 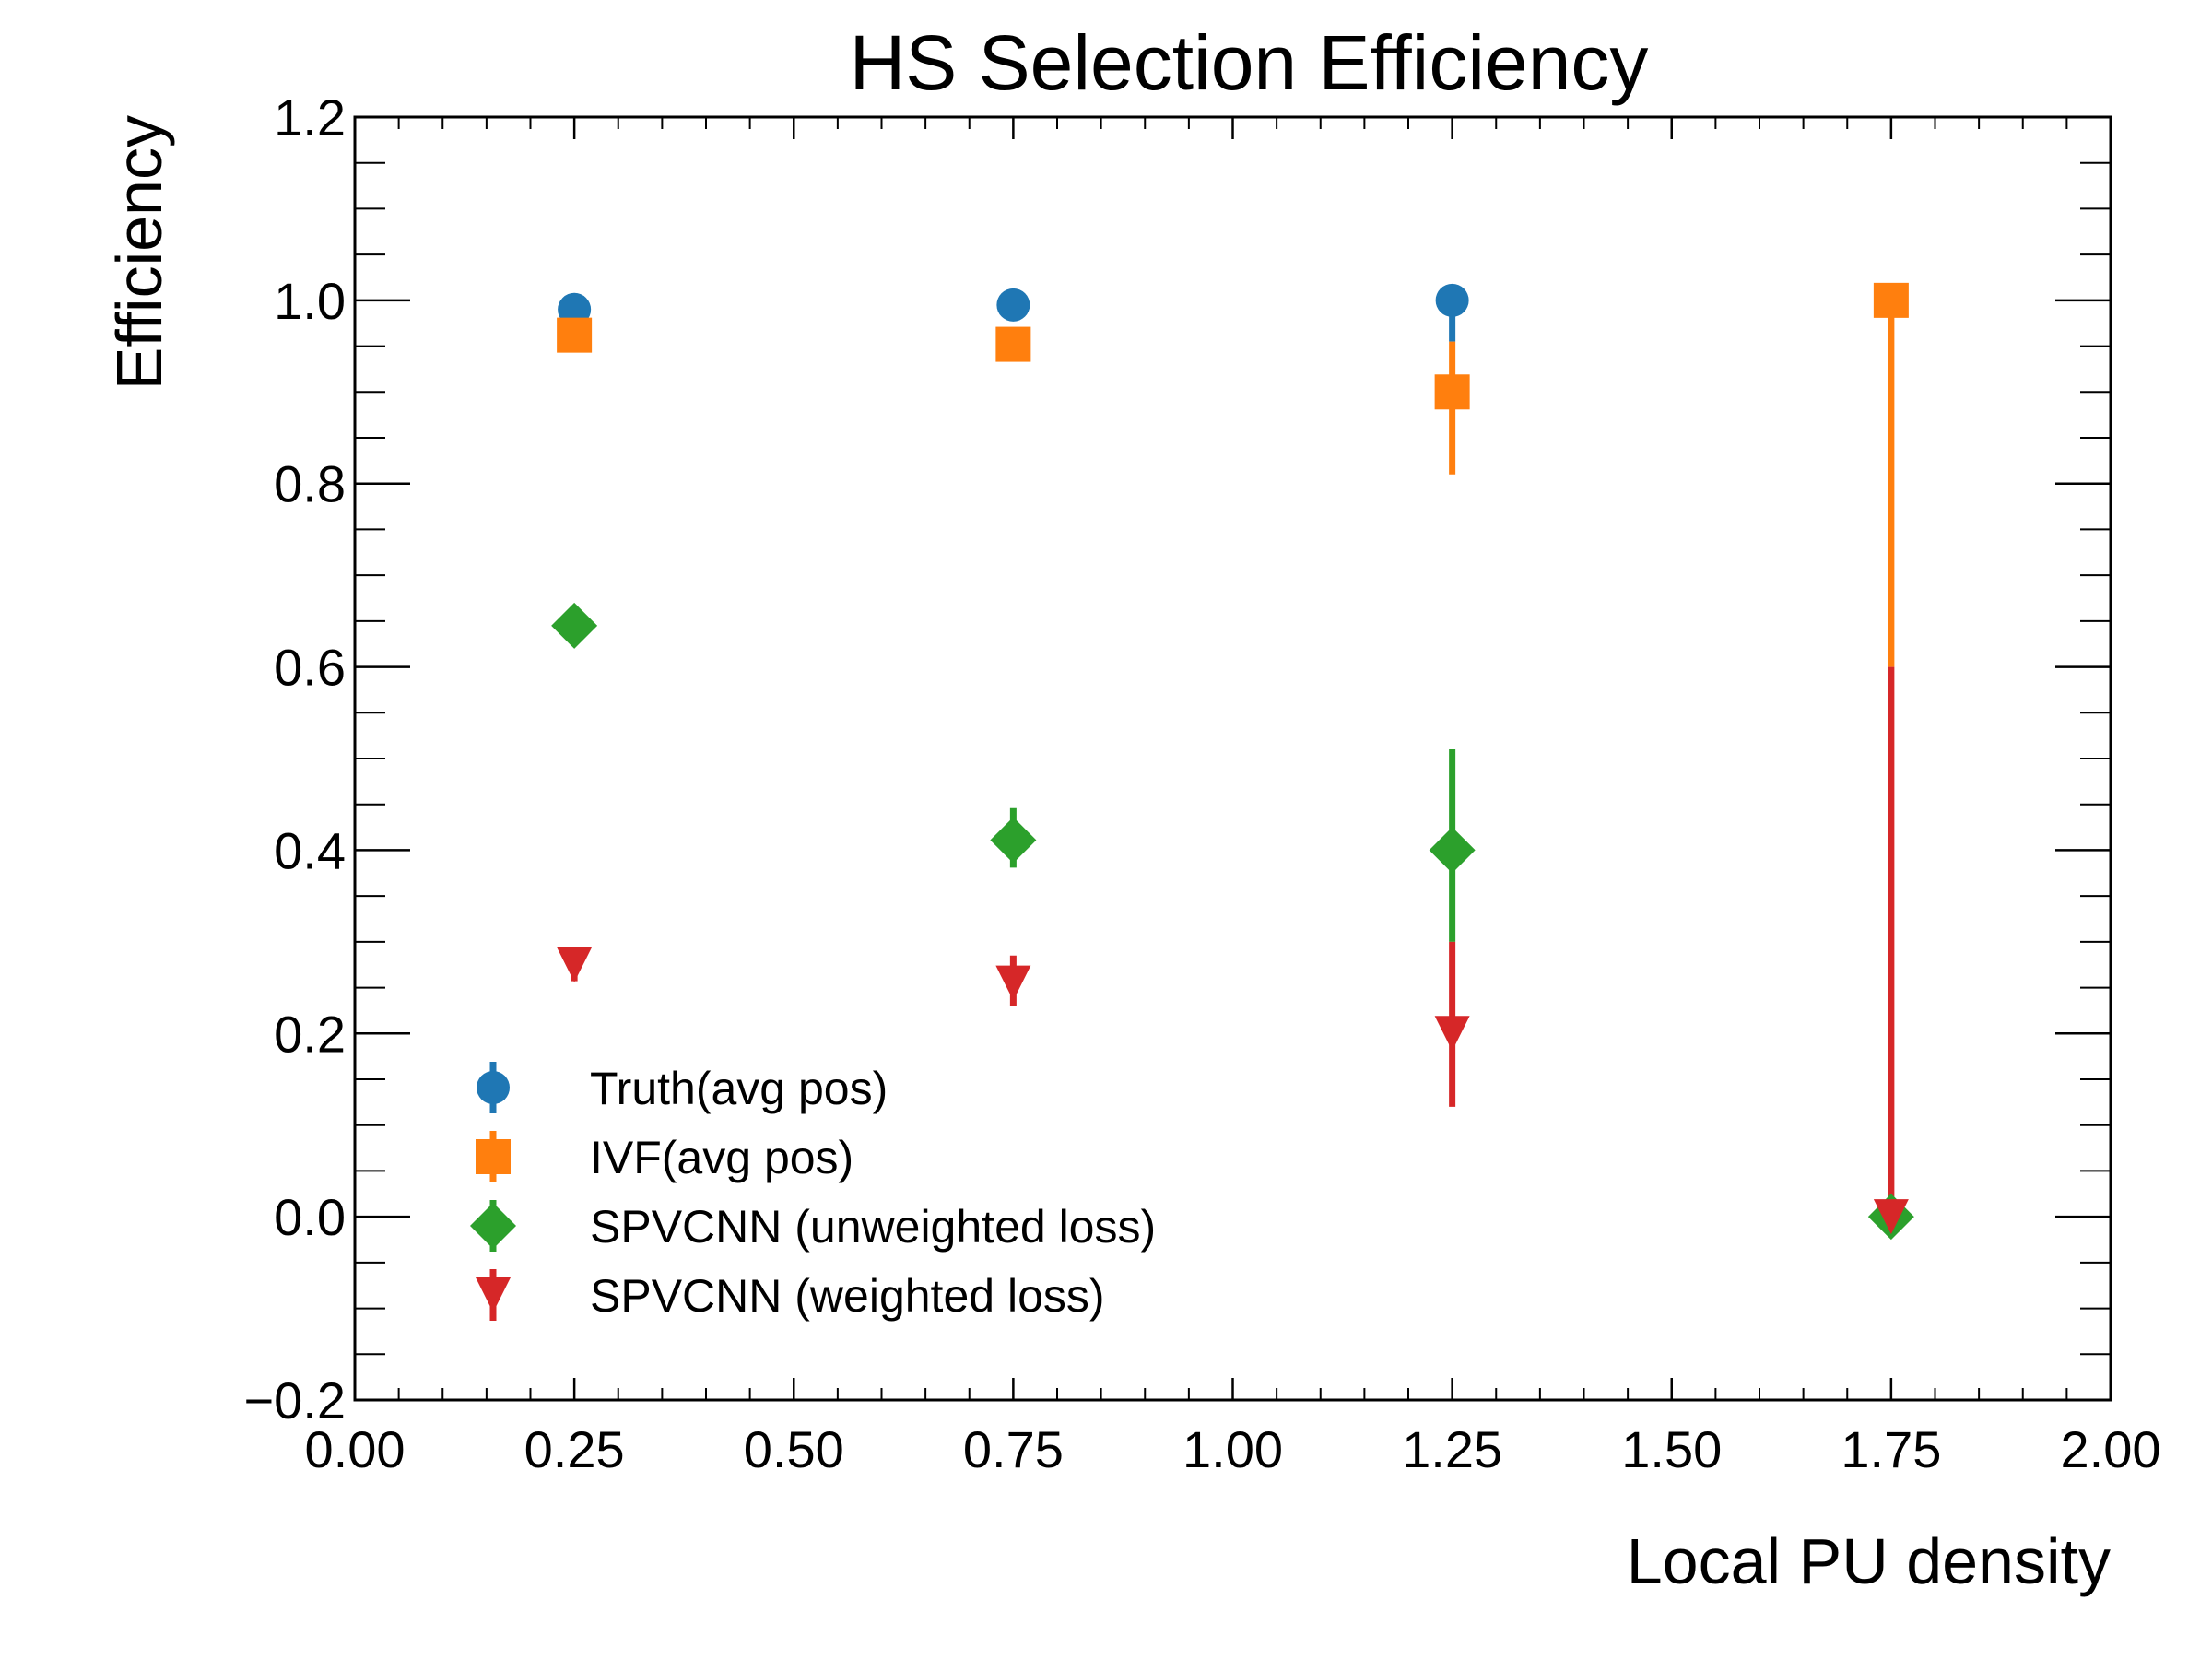 I want to click on x-tick-label: 1.00, so click(x=1232, y=1449).